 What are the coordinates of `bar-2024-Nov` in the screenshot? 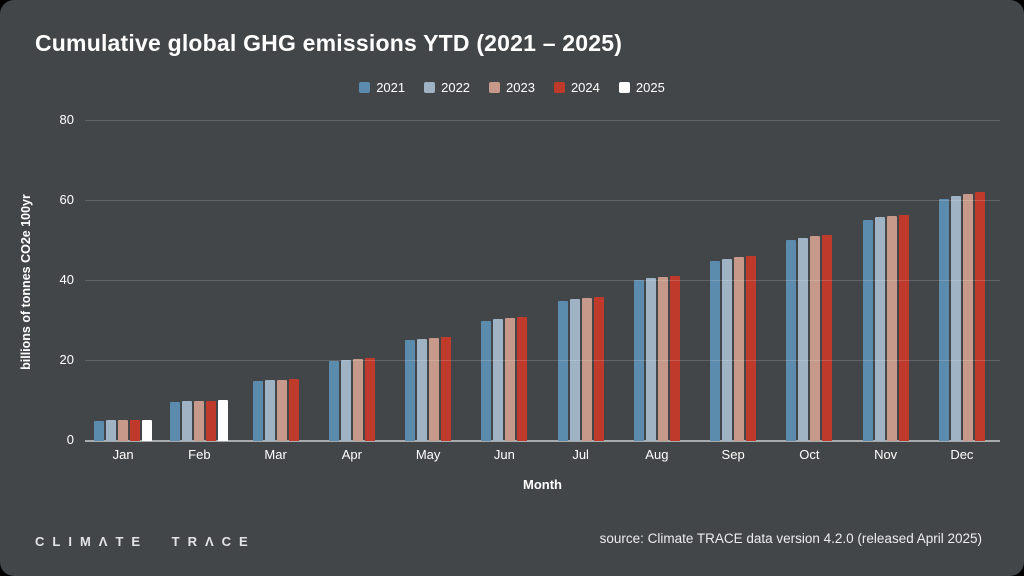 It's located at (903, 327).